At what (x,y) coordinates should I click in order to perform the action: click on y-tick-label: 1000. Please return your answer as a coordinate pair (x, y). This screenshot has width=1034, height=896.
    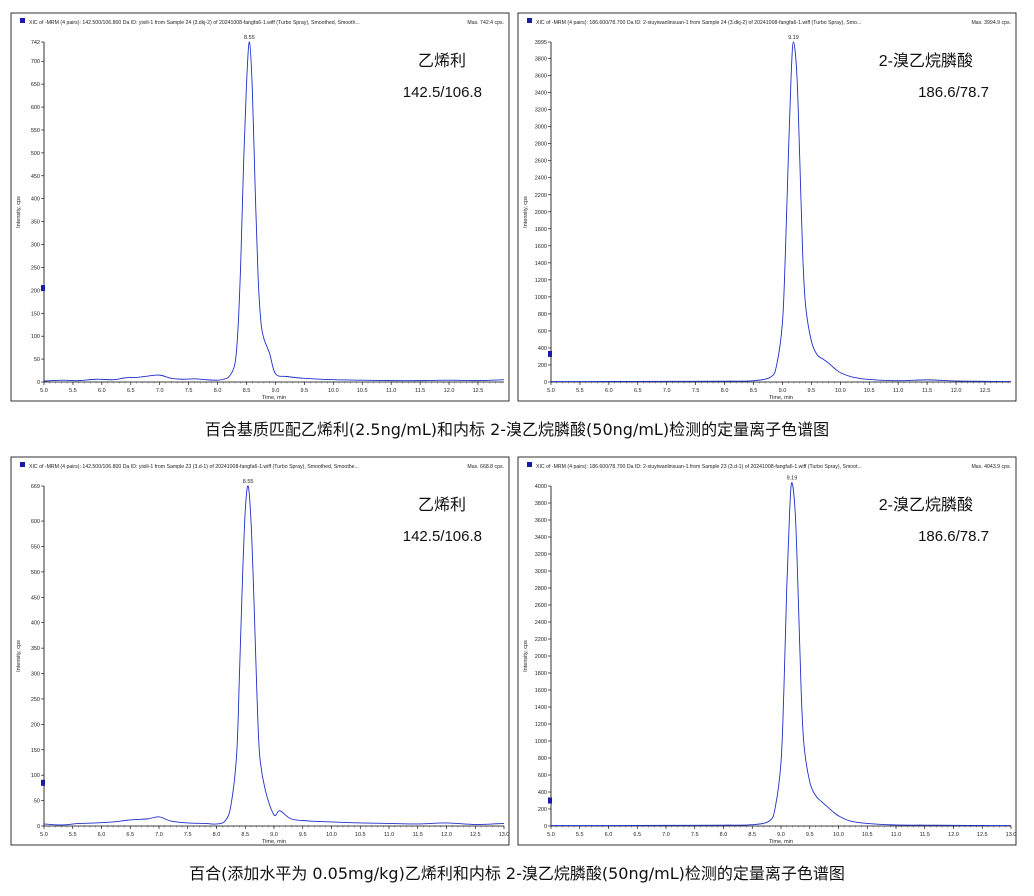
    Looking at the image, I should click on (541, 298).